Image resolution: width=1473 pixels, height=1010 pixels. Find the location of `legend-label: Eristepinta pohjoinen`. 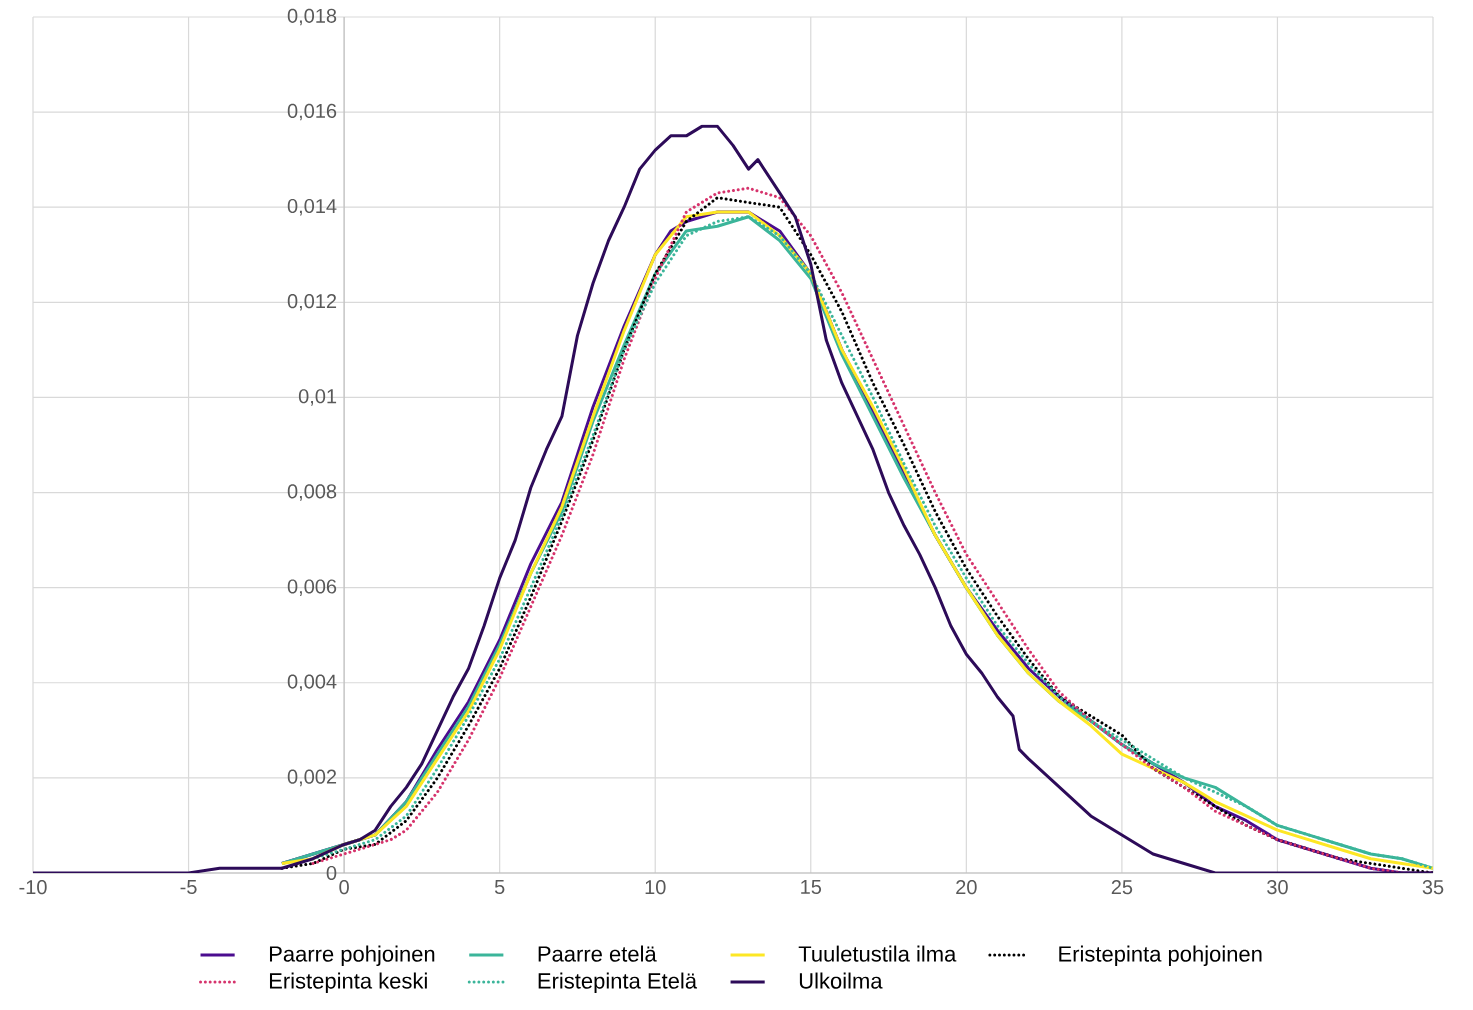

legend-label: Eristepinta pohjoinen is located at coordinates (1160, 956).